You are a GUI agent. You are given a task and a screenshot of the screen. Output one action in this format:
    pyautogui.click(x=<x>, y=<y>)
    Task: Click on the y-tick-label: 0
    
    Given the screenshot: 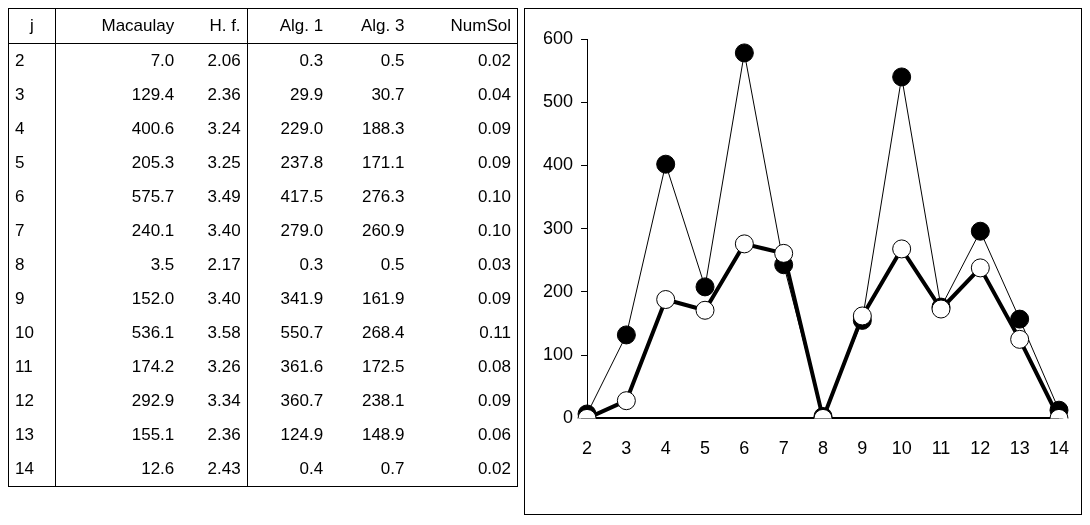 What is the action you would take?
    pyautogui.click(x=568, y=417)
    